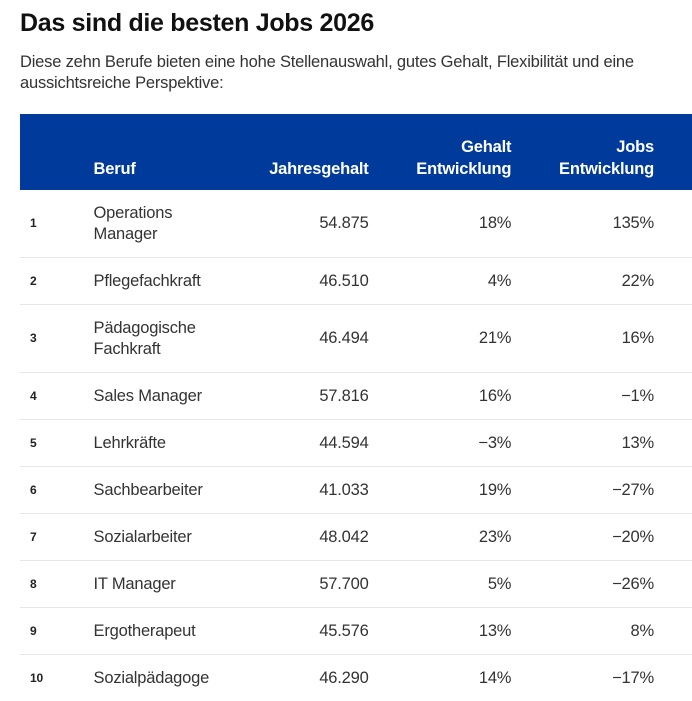 This screenshot has height=701, width=692. What do you see at coordinates (157, 490) in the screenshot?
I see `cell-beruf: Sachbearbeiter` at bounding box center [157, 490].